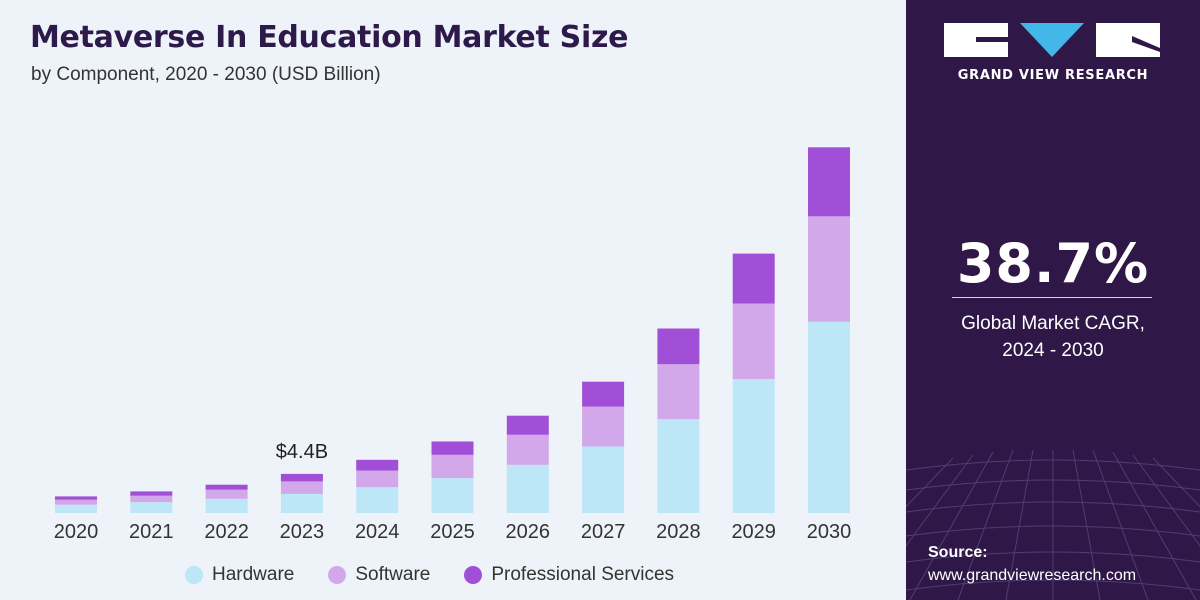  I want to click on x-tick-label-2021: 2021, so click(151, 532).